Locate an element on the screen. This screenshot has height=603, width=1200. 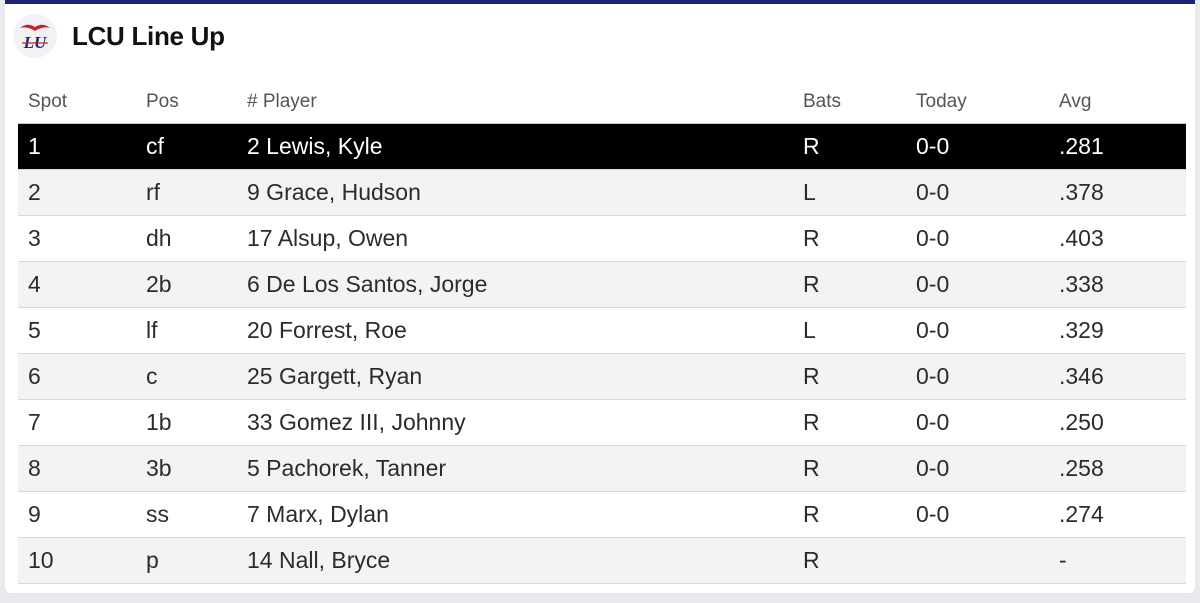
column-header-pos: Pos is located at coordinates (162, 101).